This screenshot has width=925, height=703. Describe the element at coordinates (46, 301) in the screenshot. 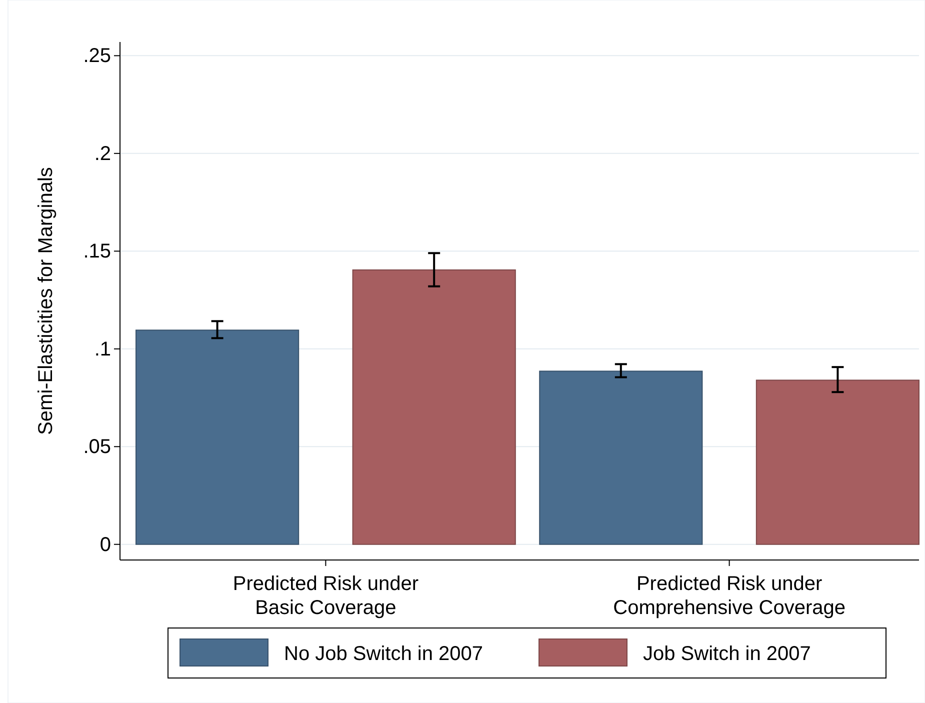

I see `y-axis-title: Semi-Elasticities for Marginals` at that location.